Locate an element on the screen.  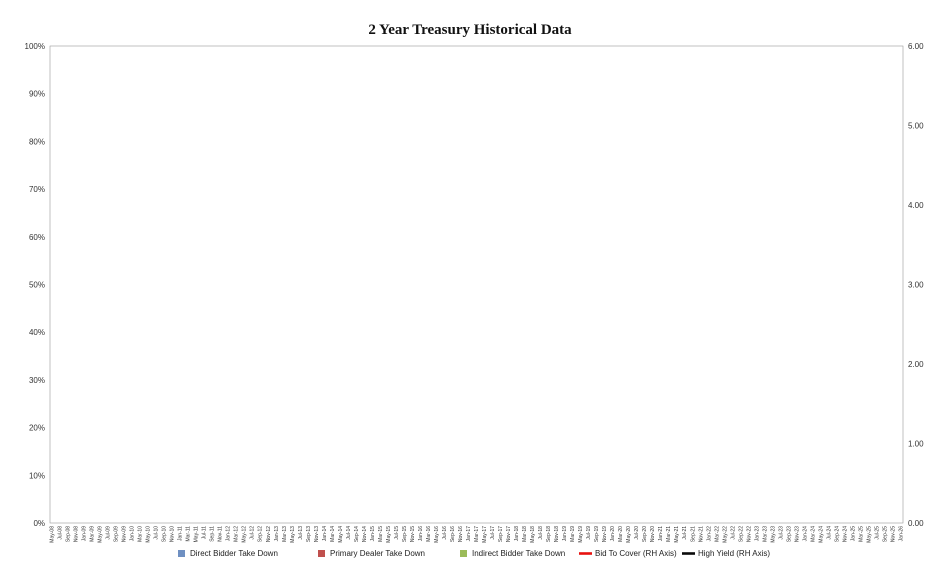
x-tick-label: Jan-18 is located at coordinates (517, 534).